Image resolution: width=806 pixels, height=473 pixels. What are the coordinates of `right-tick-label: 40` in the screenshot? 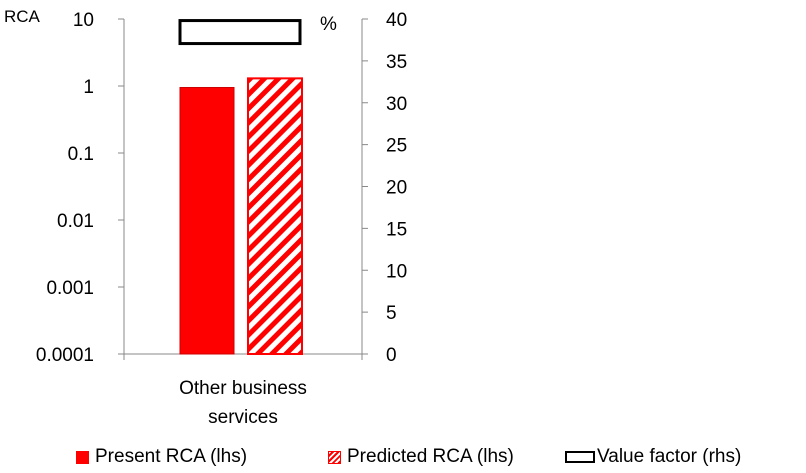 It's located at (396, 20).